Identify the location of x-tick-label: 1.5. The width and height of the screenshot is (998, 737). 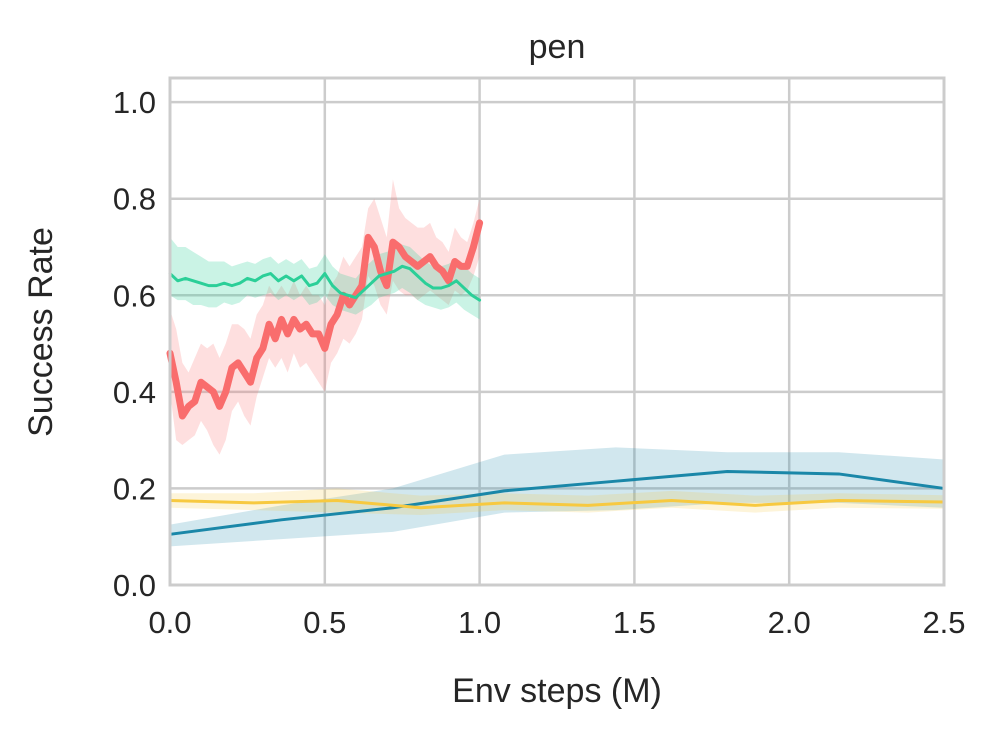
(634, 622).